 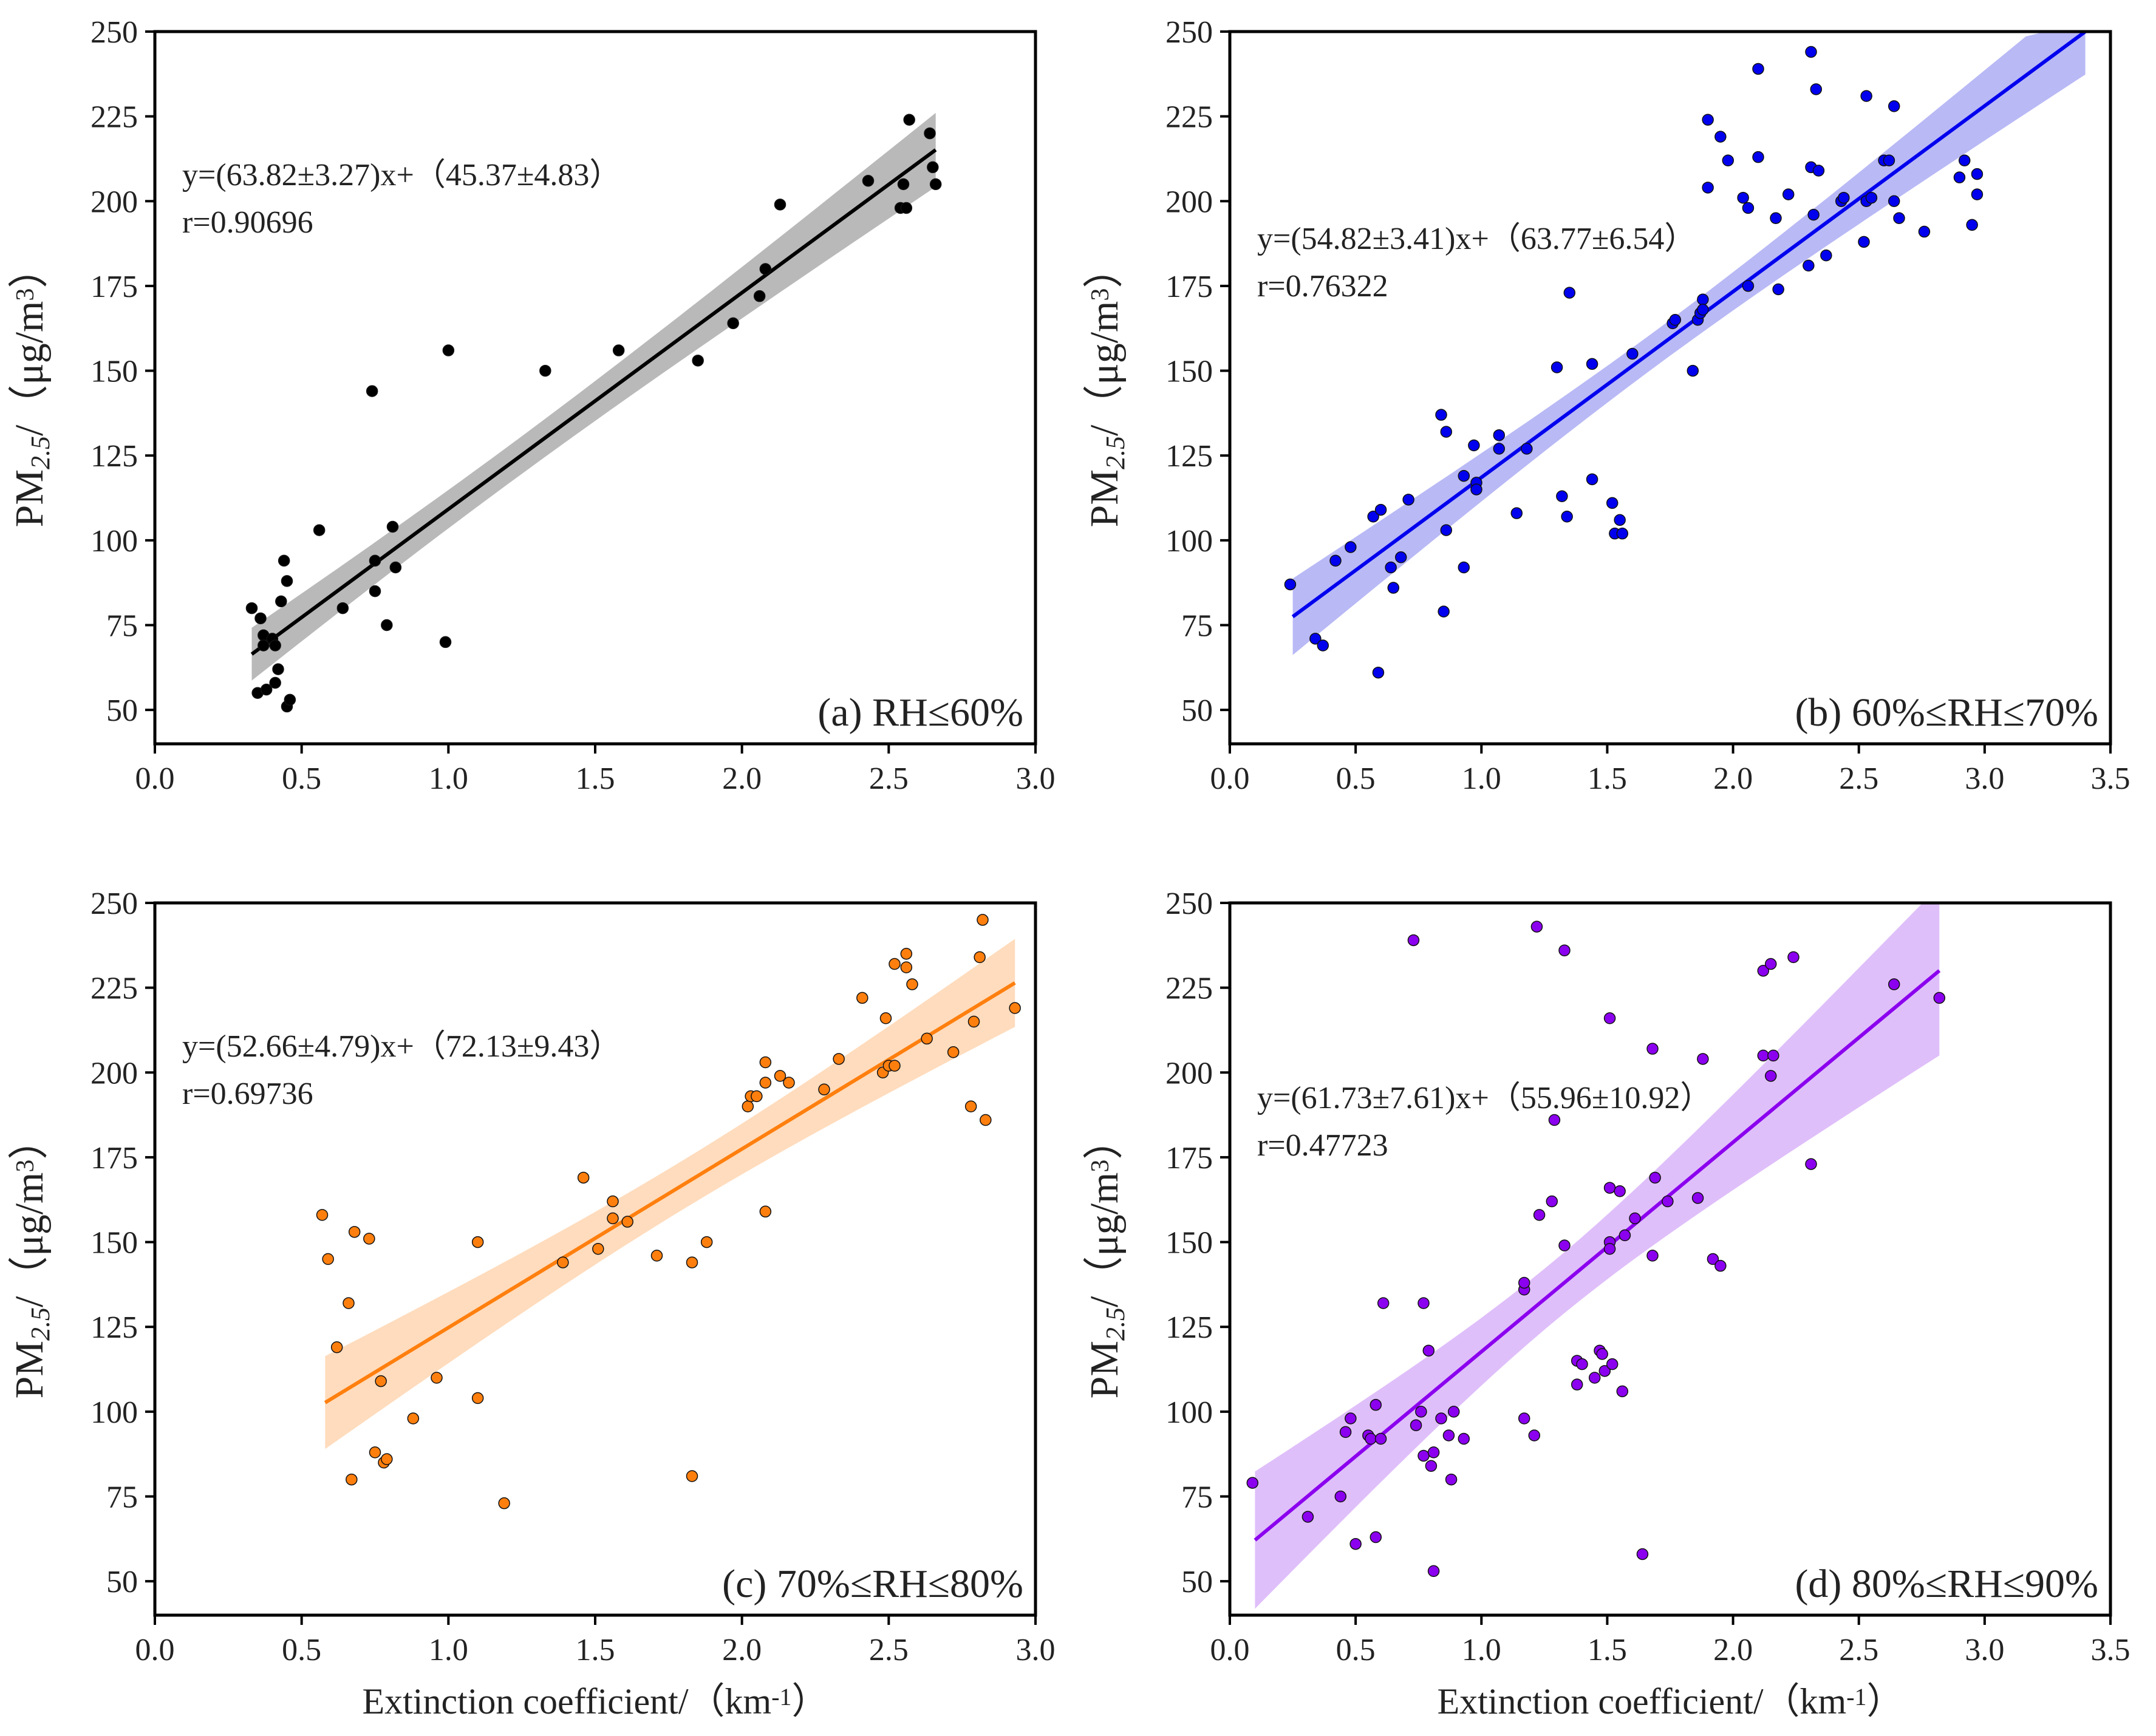 I want to click on confidence-band-b, so click(x=1689, y=343).